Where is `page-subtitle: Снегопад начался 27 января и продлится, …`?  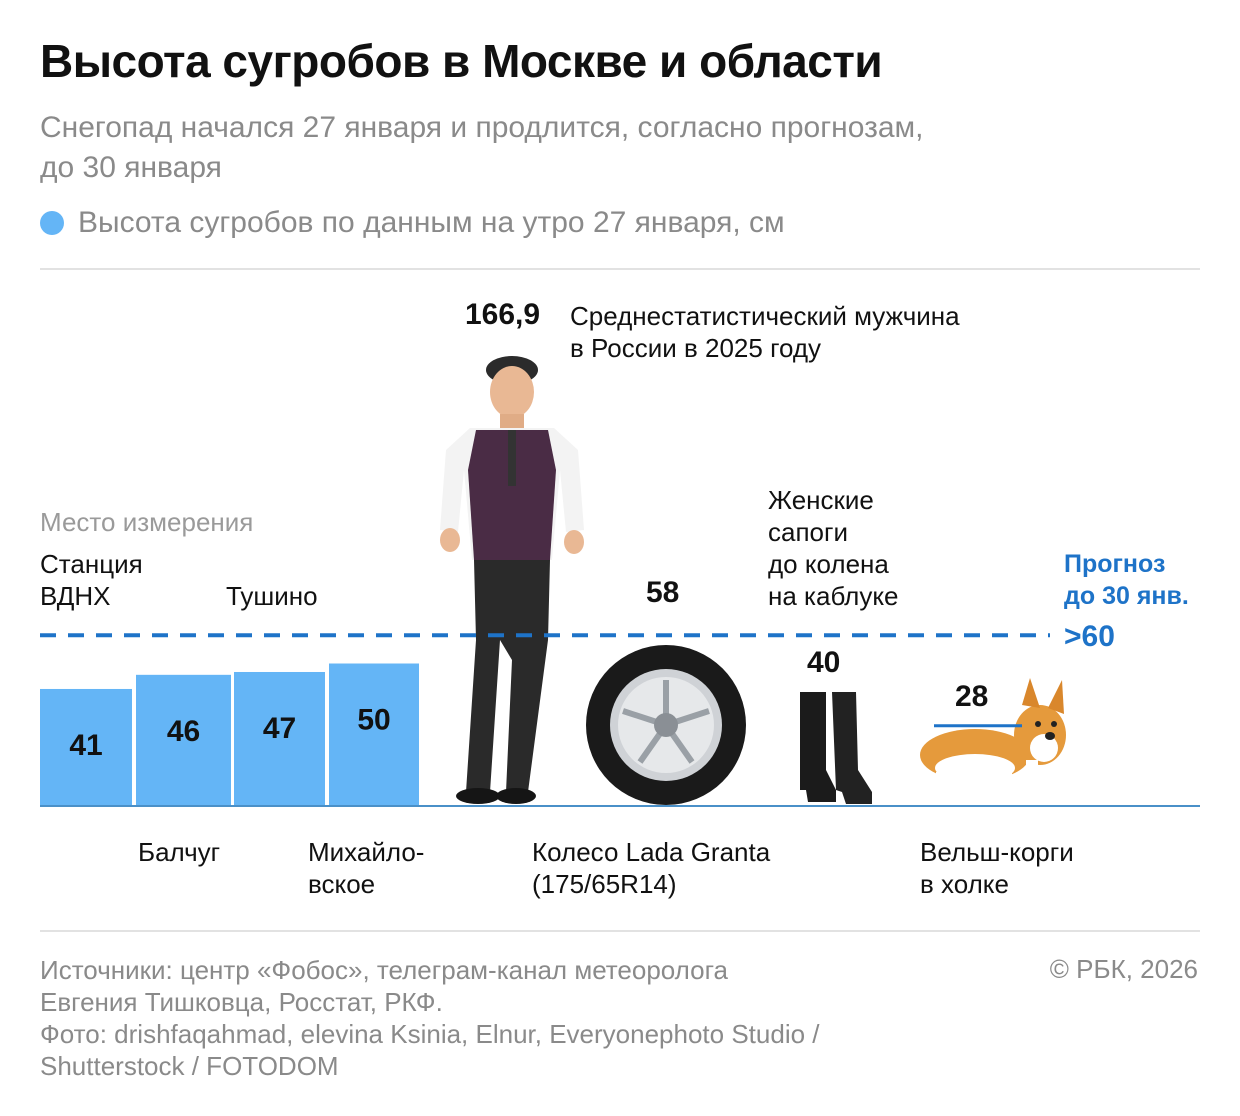 page-subtitle: Снегопад начался 27 января и продлится, … is located at coordinates (482, 147).